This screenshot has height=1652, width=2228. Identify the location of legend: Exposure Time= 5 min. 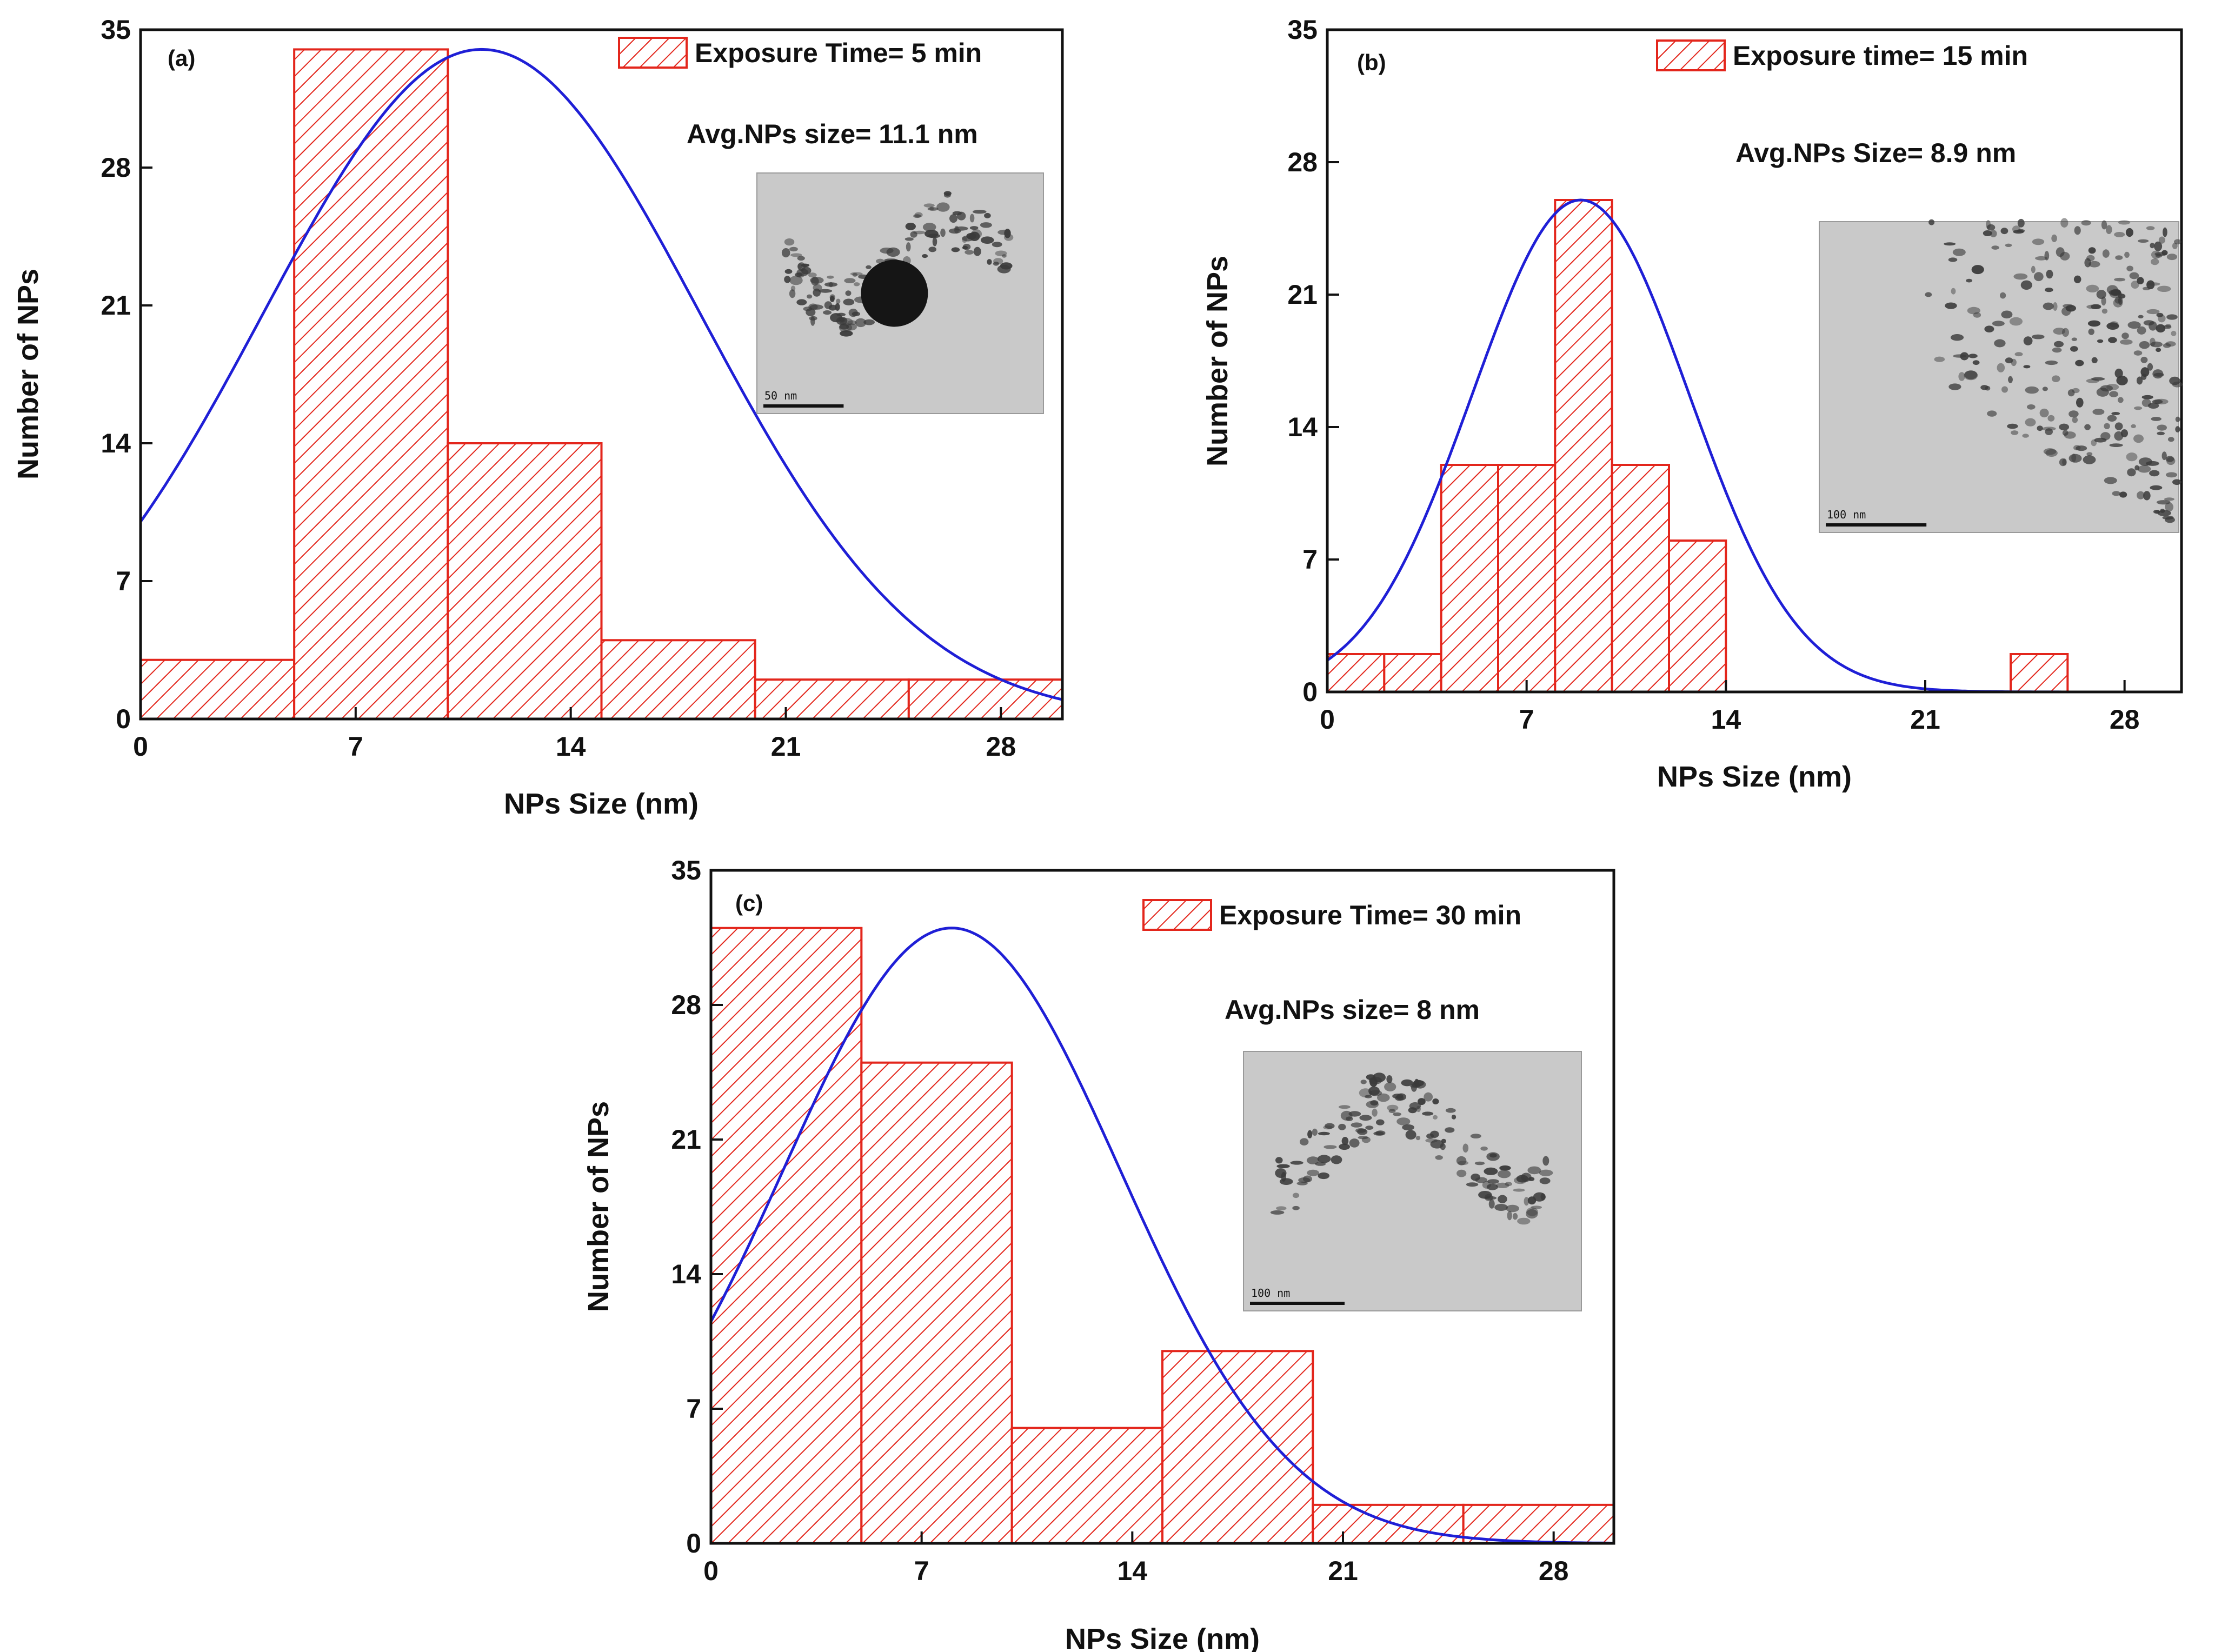
(800, 53).